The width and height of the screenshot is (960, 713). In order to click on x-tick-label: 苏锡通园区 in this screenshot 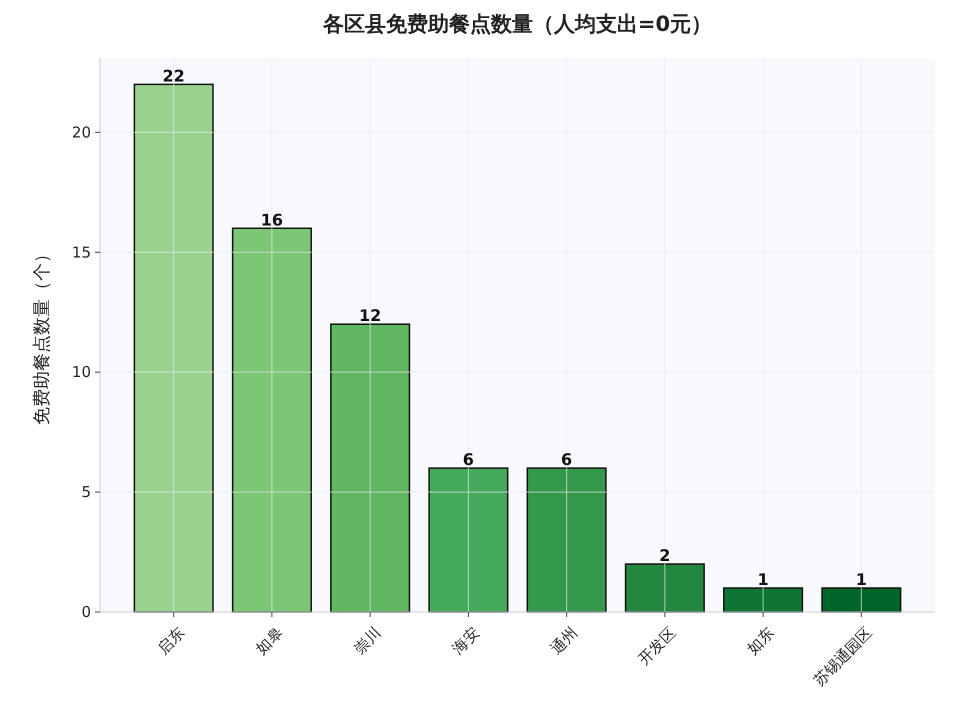, I will do `click(843, 657)`.